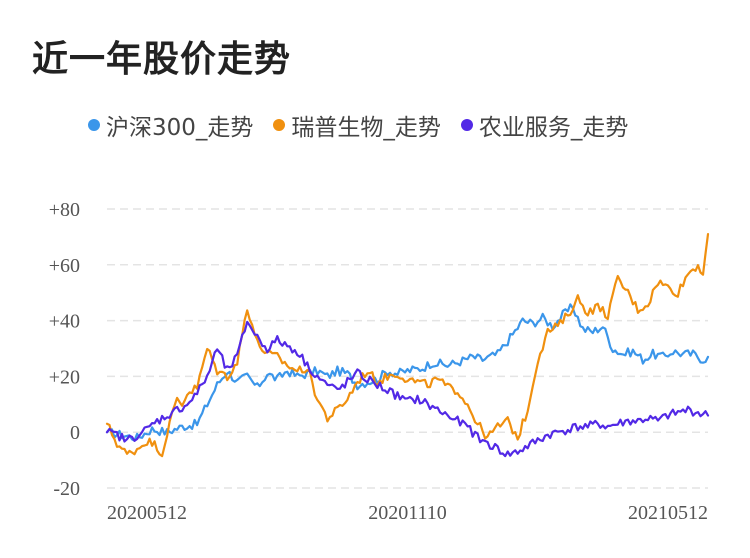 This screenshot has height=558, width=750. I want to click on legend-item-hs300: 沪深300_走势, so click(170, 125).